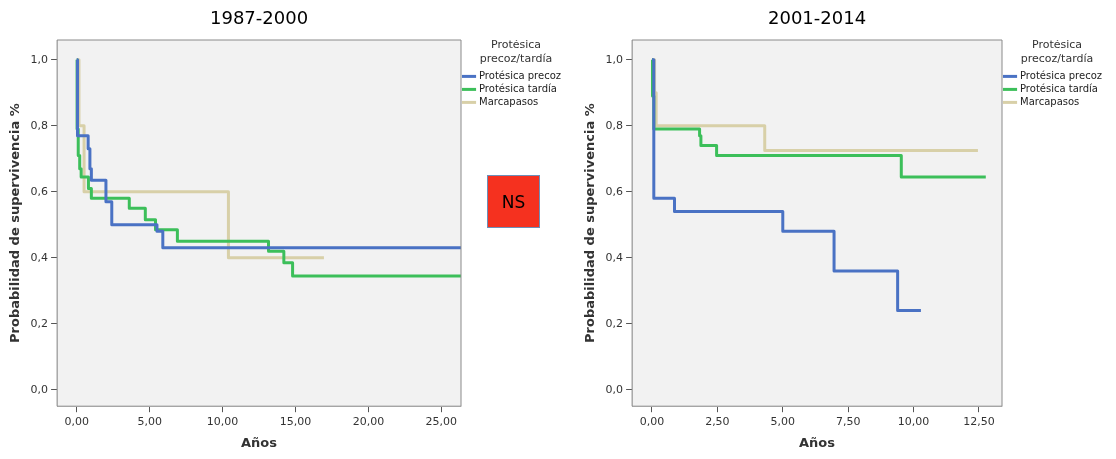 The image size is (1116, 459). I want to click on chart-title: 2001-2014, so click(817, 17).